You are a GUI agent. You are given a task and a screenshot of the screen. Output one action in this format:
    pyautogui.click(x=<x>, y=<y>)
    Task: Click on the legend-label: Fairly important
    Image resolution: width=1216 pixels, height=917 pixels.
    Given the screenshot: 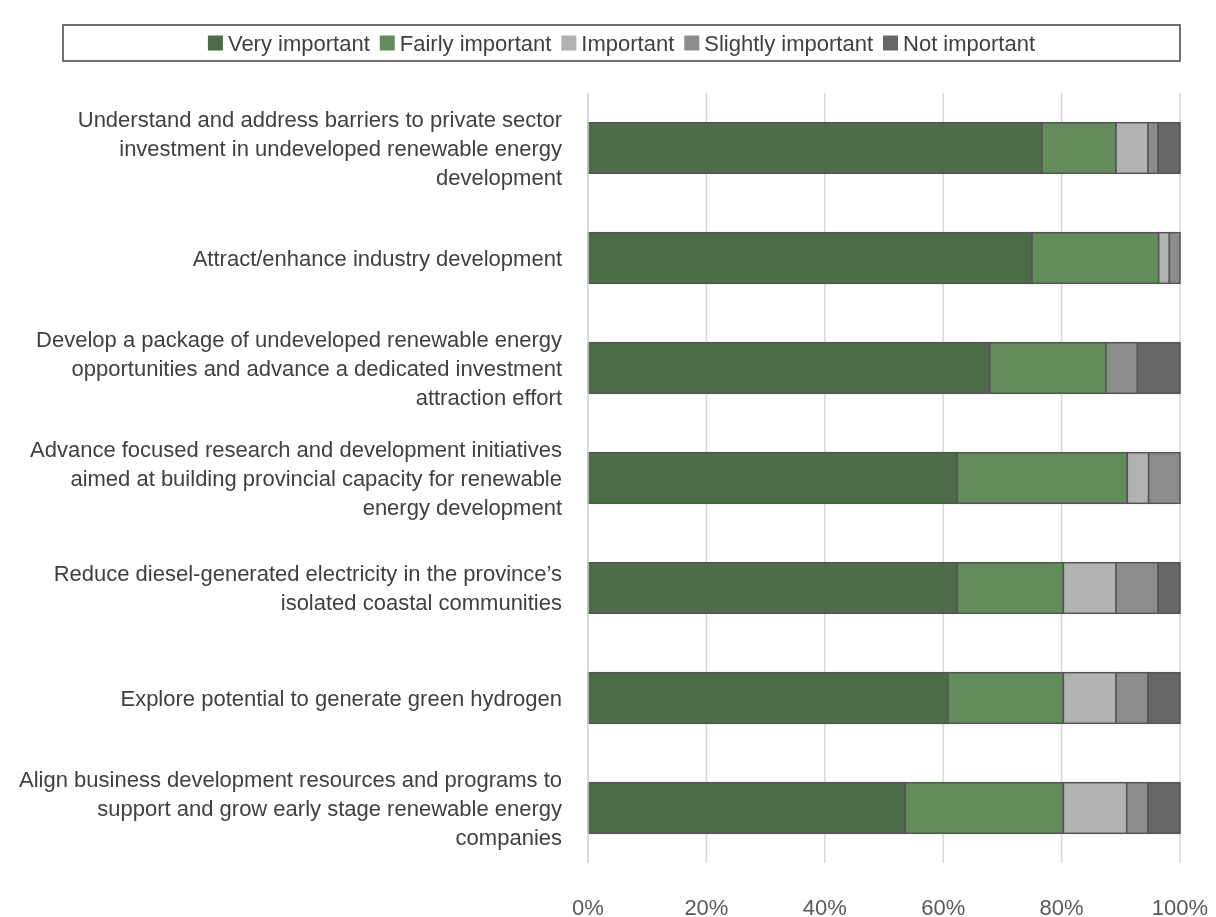 What is the action you would take?
    pyautogui.click(x=475, y=43)
    